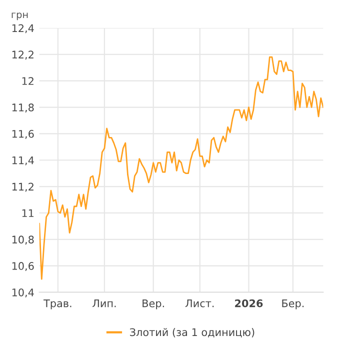 Image resolution: width=342 pixels, height=350 pixels. What do you see at coordinates (249, 303) in the screenshot?
I see `x-tick-label: 2026` at bounding box center [249, 303].